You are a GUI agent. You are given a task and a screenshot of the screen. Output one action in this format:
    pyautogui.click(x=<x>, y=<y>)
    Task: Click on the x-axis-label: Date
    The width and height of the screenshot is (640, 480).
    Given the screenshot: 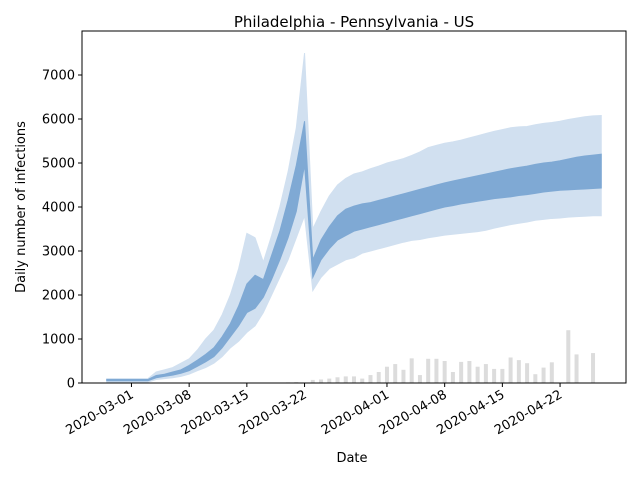 What is the action you would take?
    pyautogui.click(x=351, y=458)
    